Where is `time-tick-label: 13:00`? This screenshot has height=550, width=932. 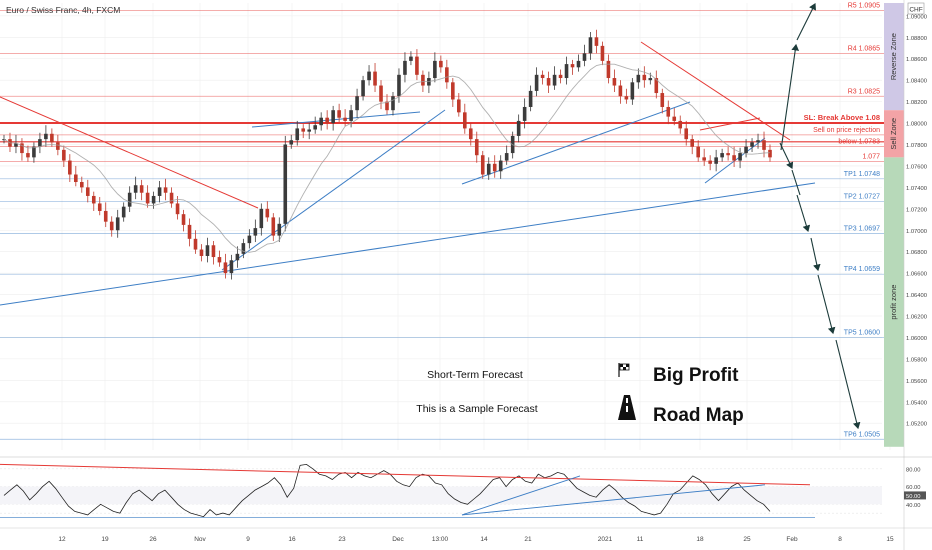 time-tick-label: 13:00 is located at coordinates (440, 539).